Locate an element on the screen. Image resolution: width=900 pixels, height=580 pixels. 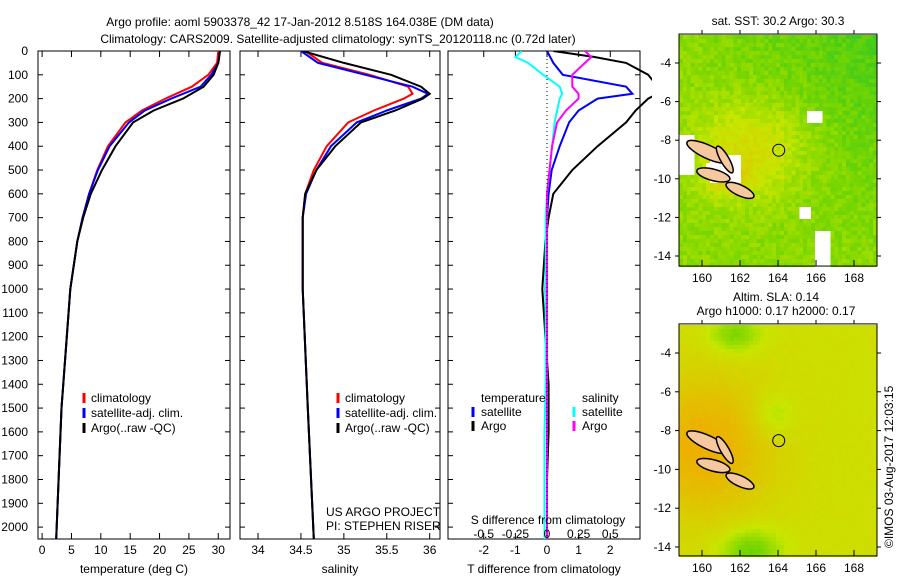
y-tick-label: 2000 is located at coordinates (14, 527).